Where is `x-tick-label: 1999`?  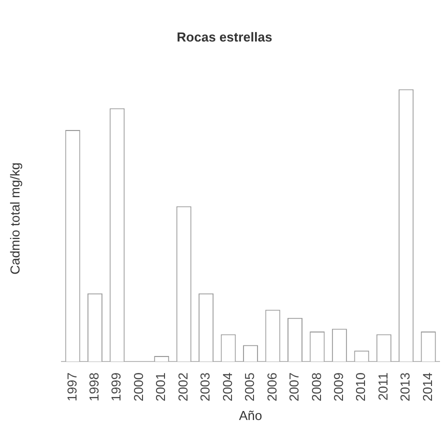
x-tick-label: 1999 is located at coordinates (116, 387).